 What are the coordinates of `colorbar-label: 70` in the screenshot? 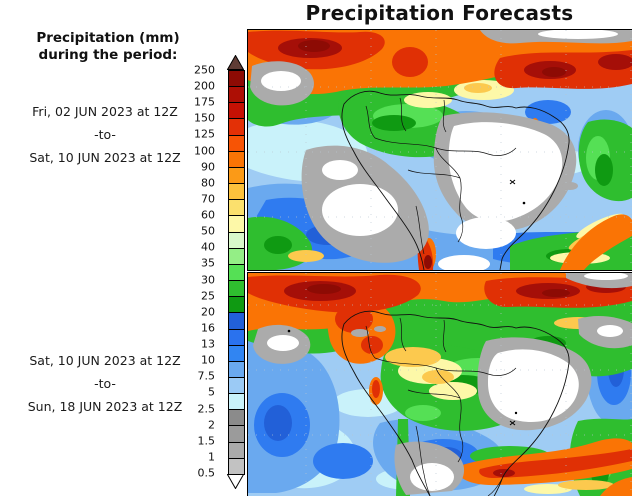 It's located at (208, 199).